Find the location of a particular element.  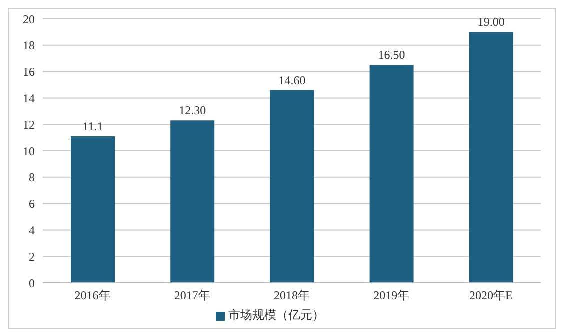

x-tick-label: 2017年 is located at coordinates (192, 295).